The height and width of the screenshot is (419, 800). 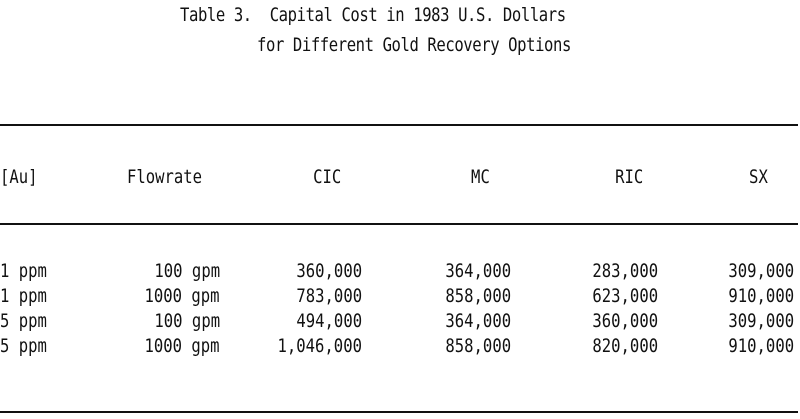 I want to click on column-header-mc: MC, so click(x=480, y=177).